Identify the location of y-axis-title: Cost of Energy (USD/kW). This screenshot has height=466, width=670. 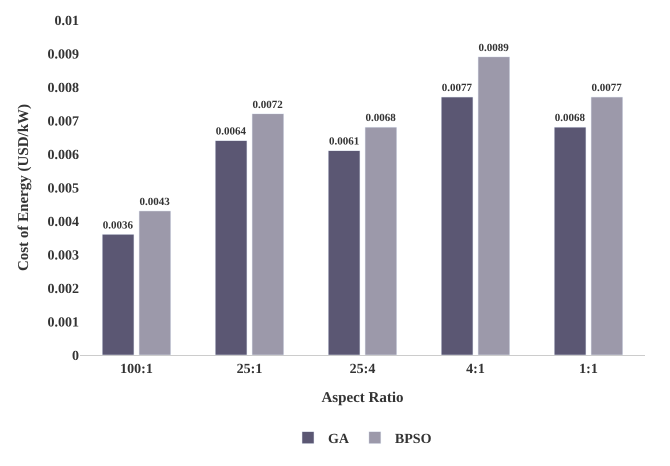
(24, 188).